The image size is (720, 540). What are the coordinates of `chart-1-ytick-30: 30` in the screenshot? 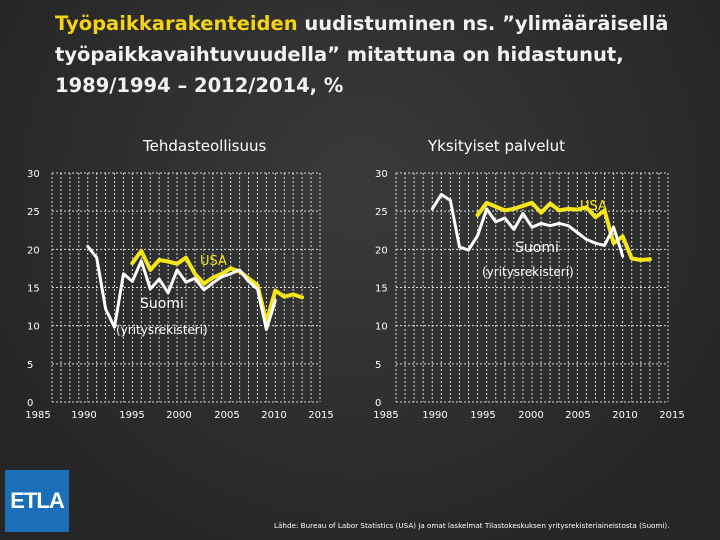 It's located at (381, 174).